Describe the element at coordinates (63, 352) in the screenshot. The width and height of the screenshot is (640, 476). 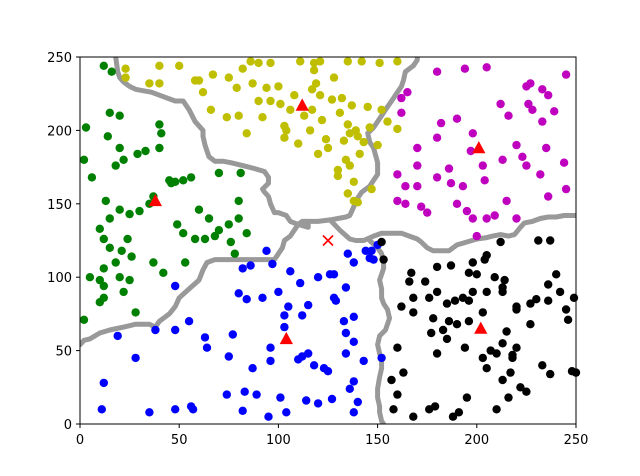
I see `y-tick-label: 50` at that location.